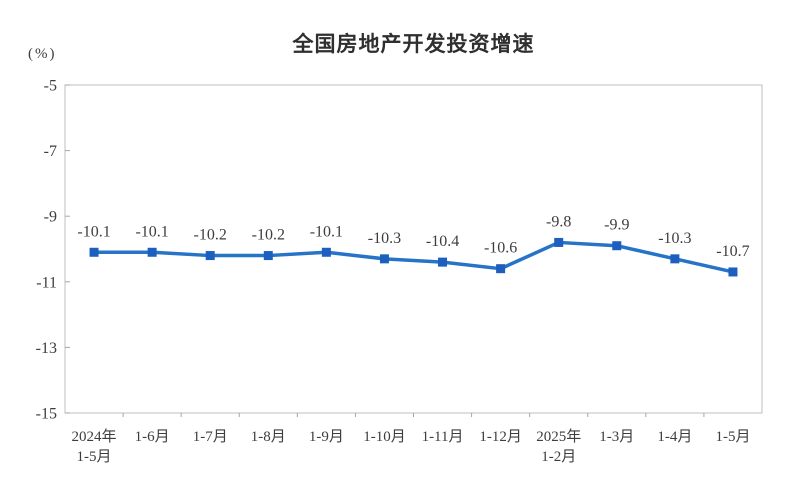 The width and height of the screenshot is (800, 479). I want to click on y-axis-tick-label: -5, so click(50, 86).